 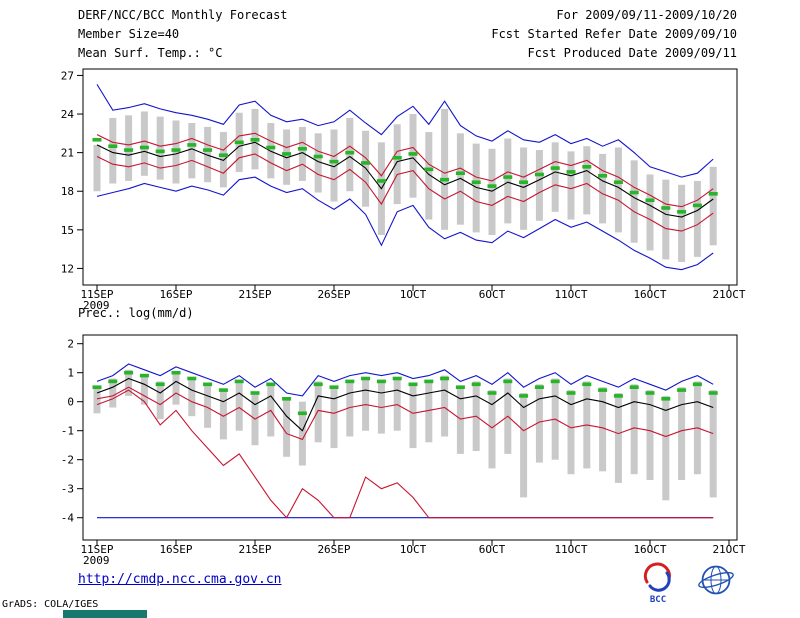 What do you see at coordinates (632, 53) in the screenshot?
I see `produced-date-label: Fcst Produced Date 2009/09/11` at bounding box center [632, 53].